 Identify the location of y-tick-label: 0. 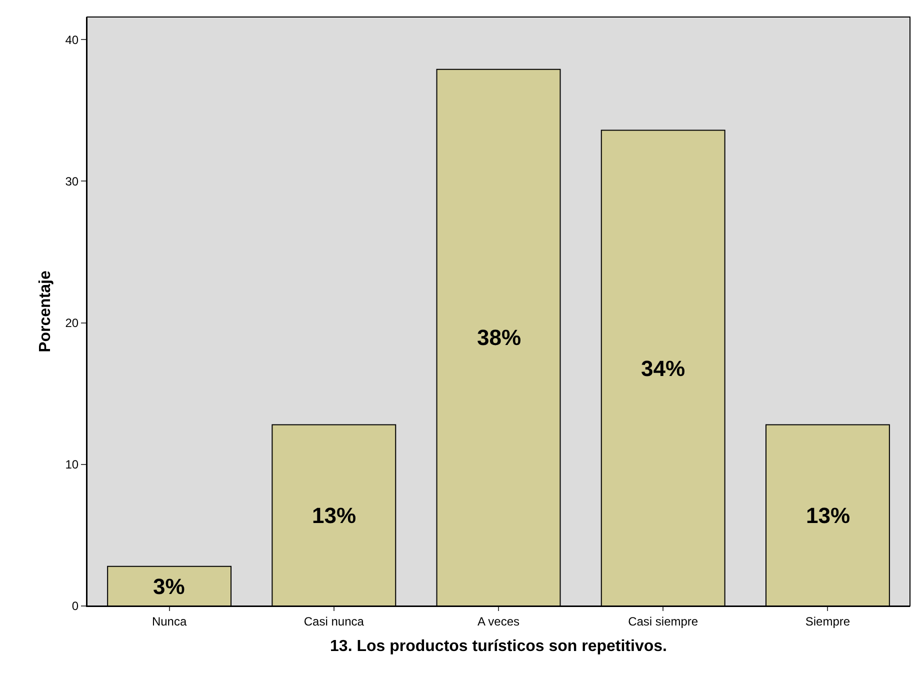
(75, 606).